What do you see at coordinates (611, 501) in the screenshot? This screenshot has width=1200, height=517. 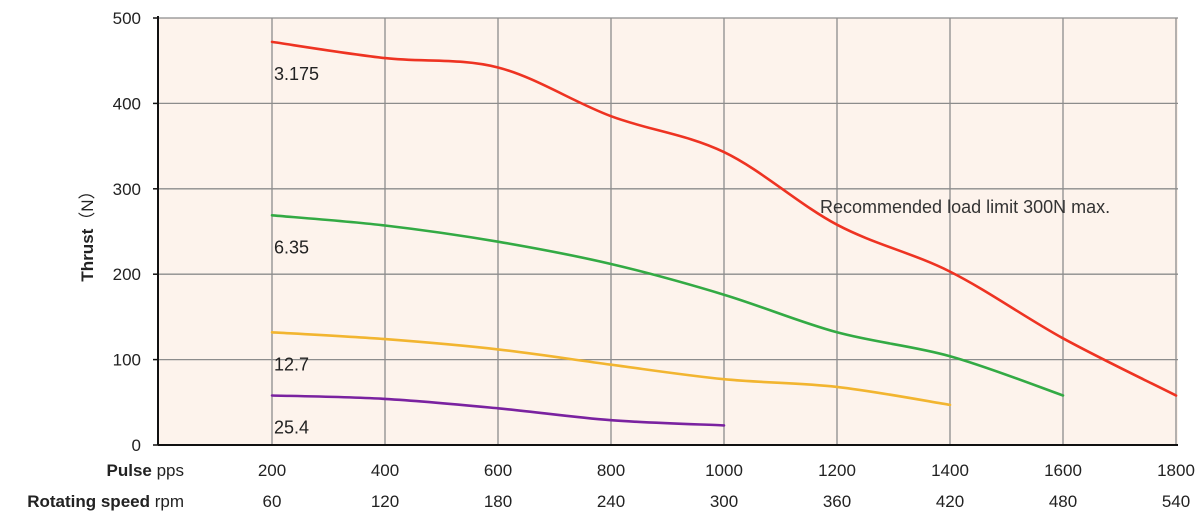 I see `x-tick-label: 240` at bounding box center [611, 501].